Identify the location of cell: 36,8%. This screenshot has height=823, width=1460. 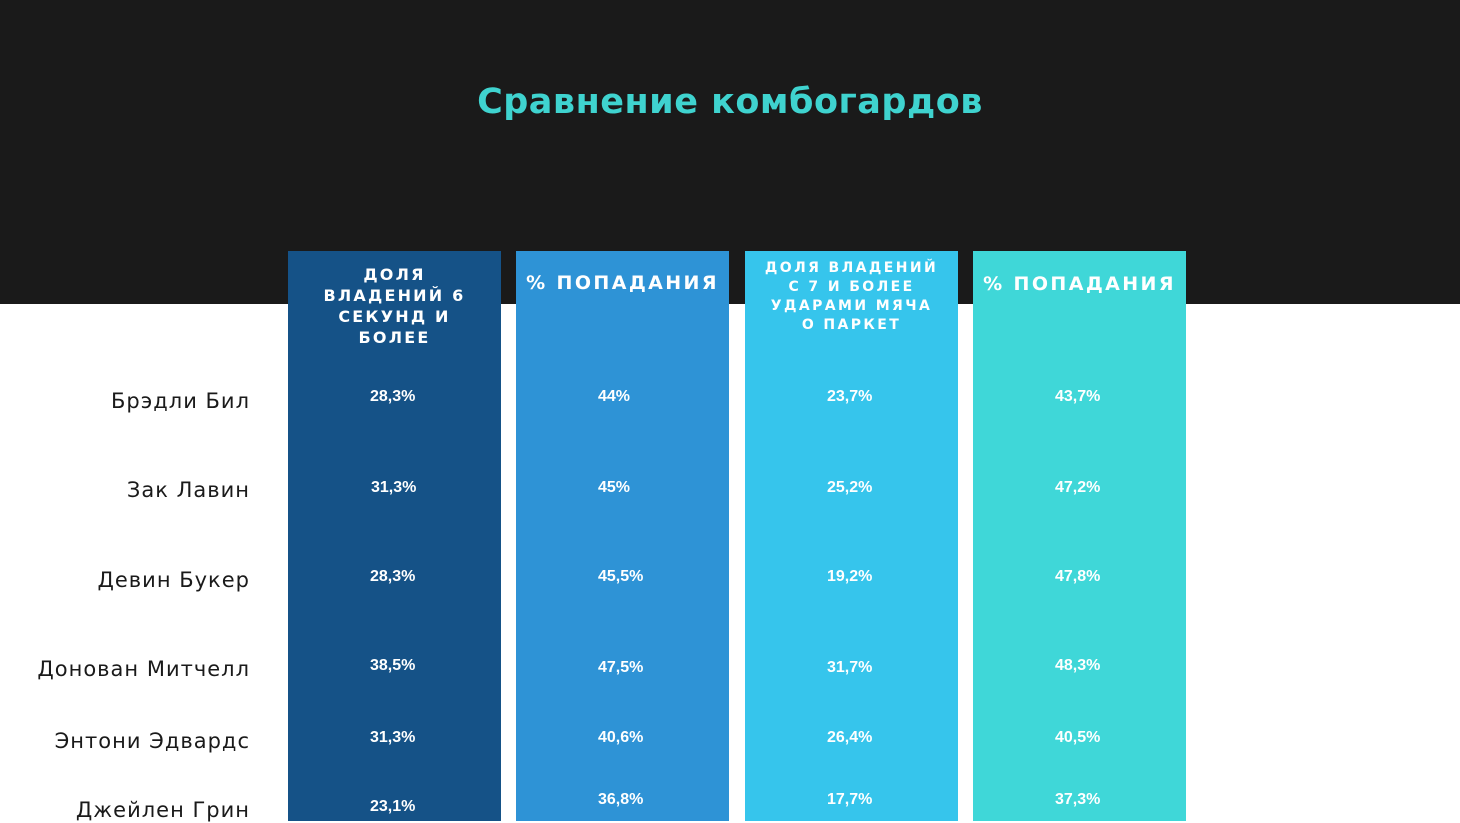
(621, 799).